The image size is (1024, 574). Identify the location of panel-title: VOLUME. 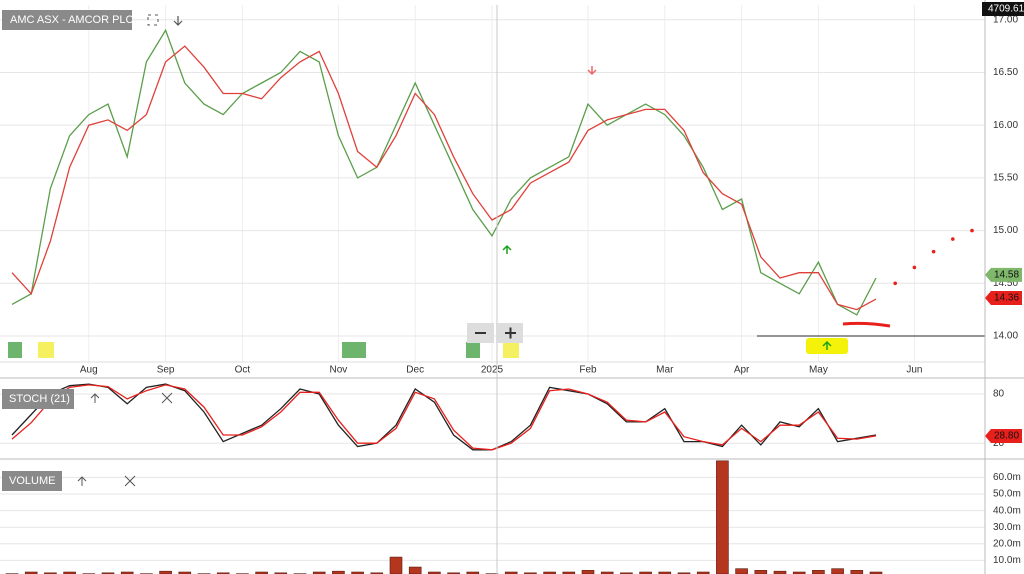
(32, 481).